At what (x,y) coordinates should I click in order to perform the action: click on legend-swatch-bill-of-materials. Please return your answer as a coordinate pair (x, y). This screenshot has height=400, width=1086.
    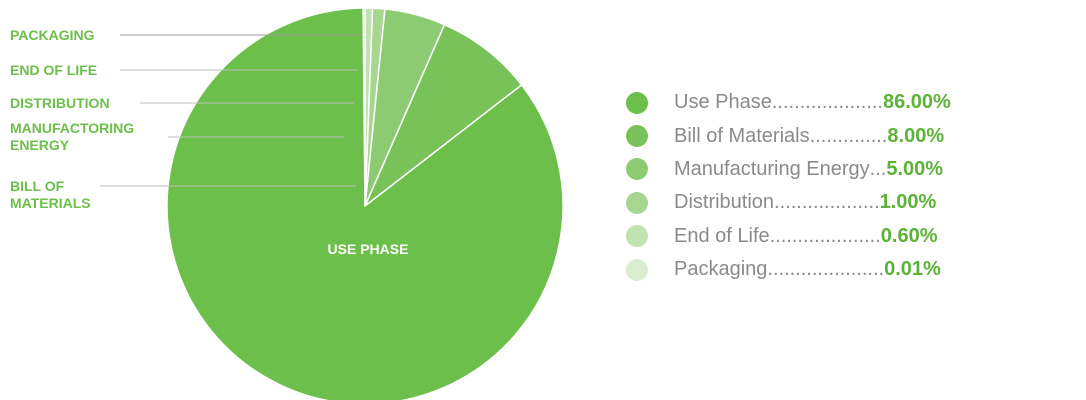
    Looking at the image, I should click on (637, 136).